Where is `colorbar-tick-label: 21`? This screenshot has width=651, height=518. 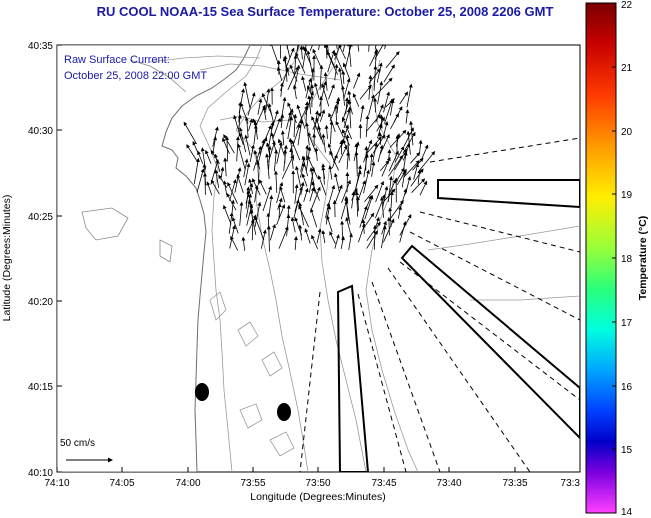 colorbar-tick-label: 21 is located at coordinates (627, 68).